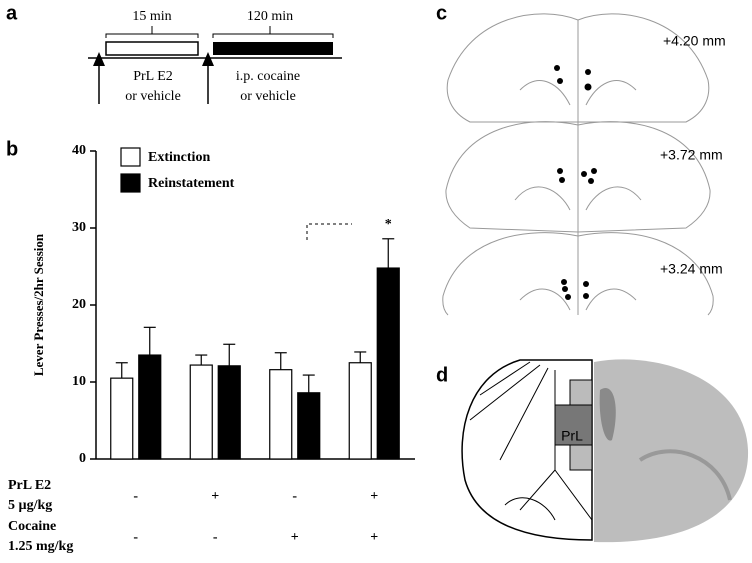 This screenshot has height=563, width=752. Describe the element at coordinates (179, 157) in the screenshot. I see `legend-label: Extinction` at that location.